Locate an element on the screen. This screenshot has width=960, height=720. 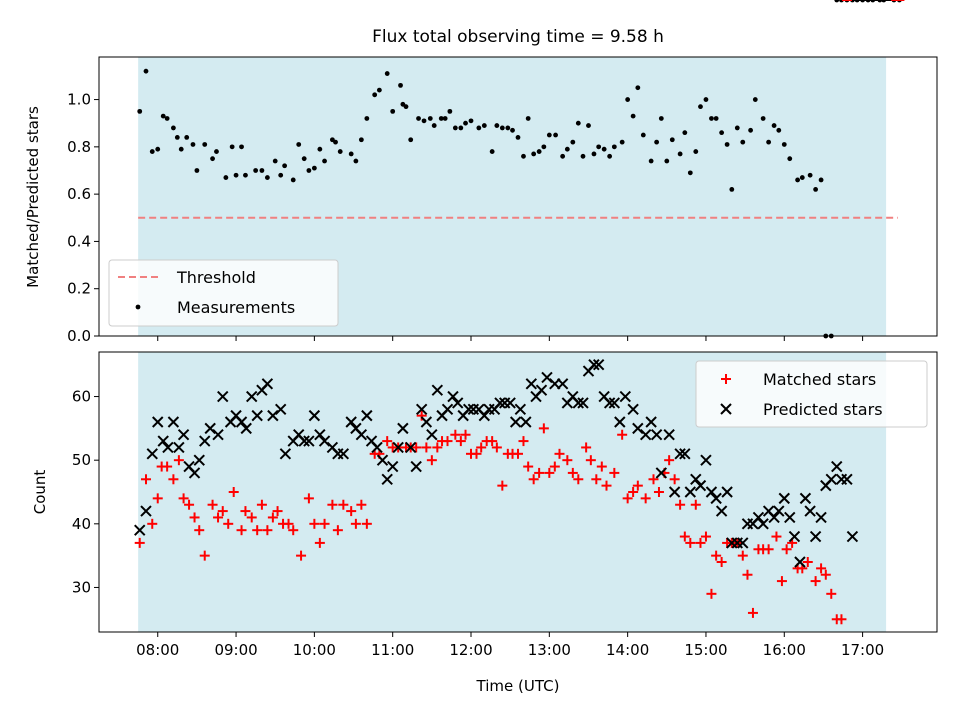
top-legend-box is located at coordinates (223, 293).